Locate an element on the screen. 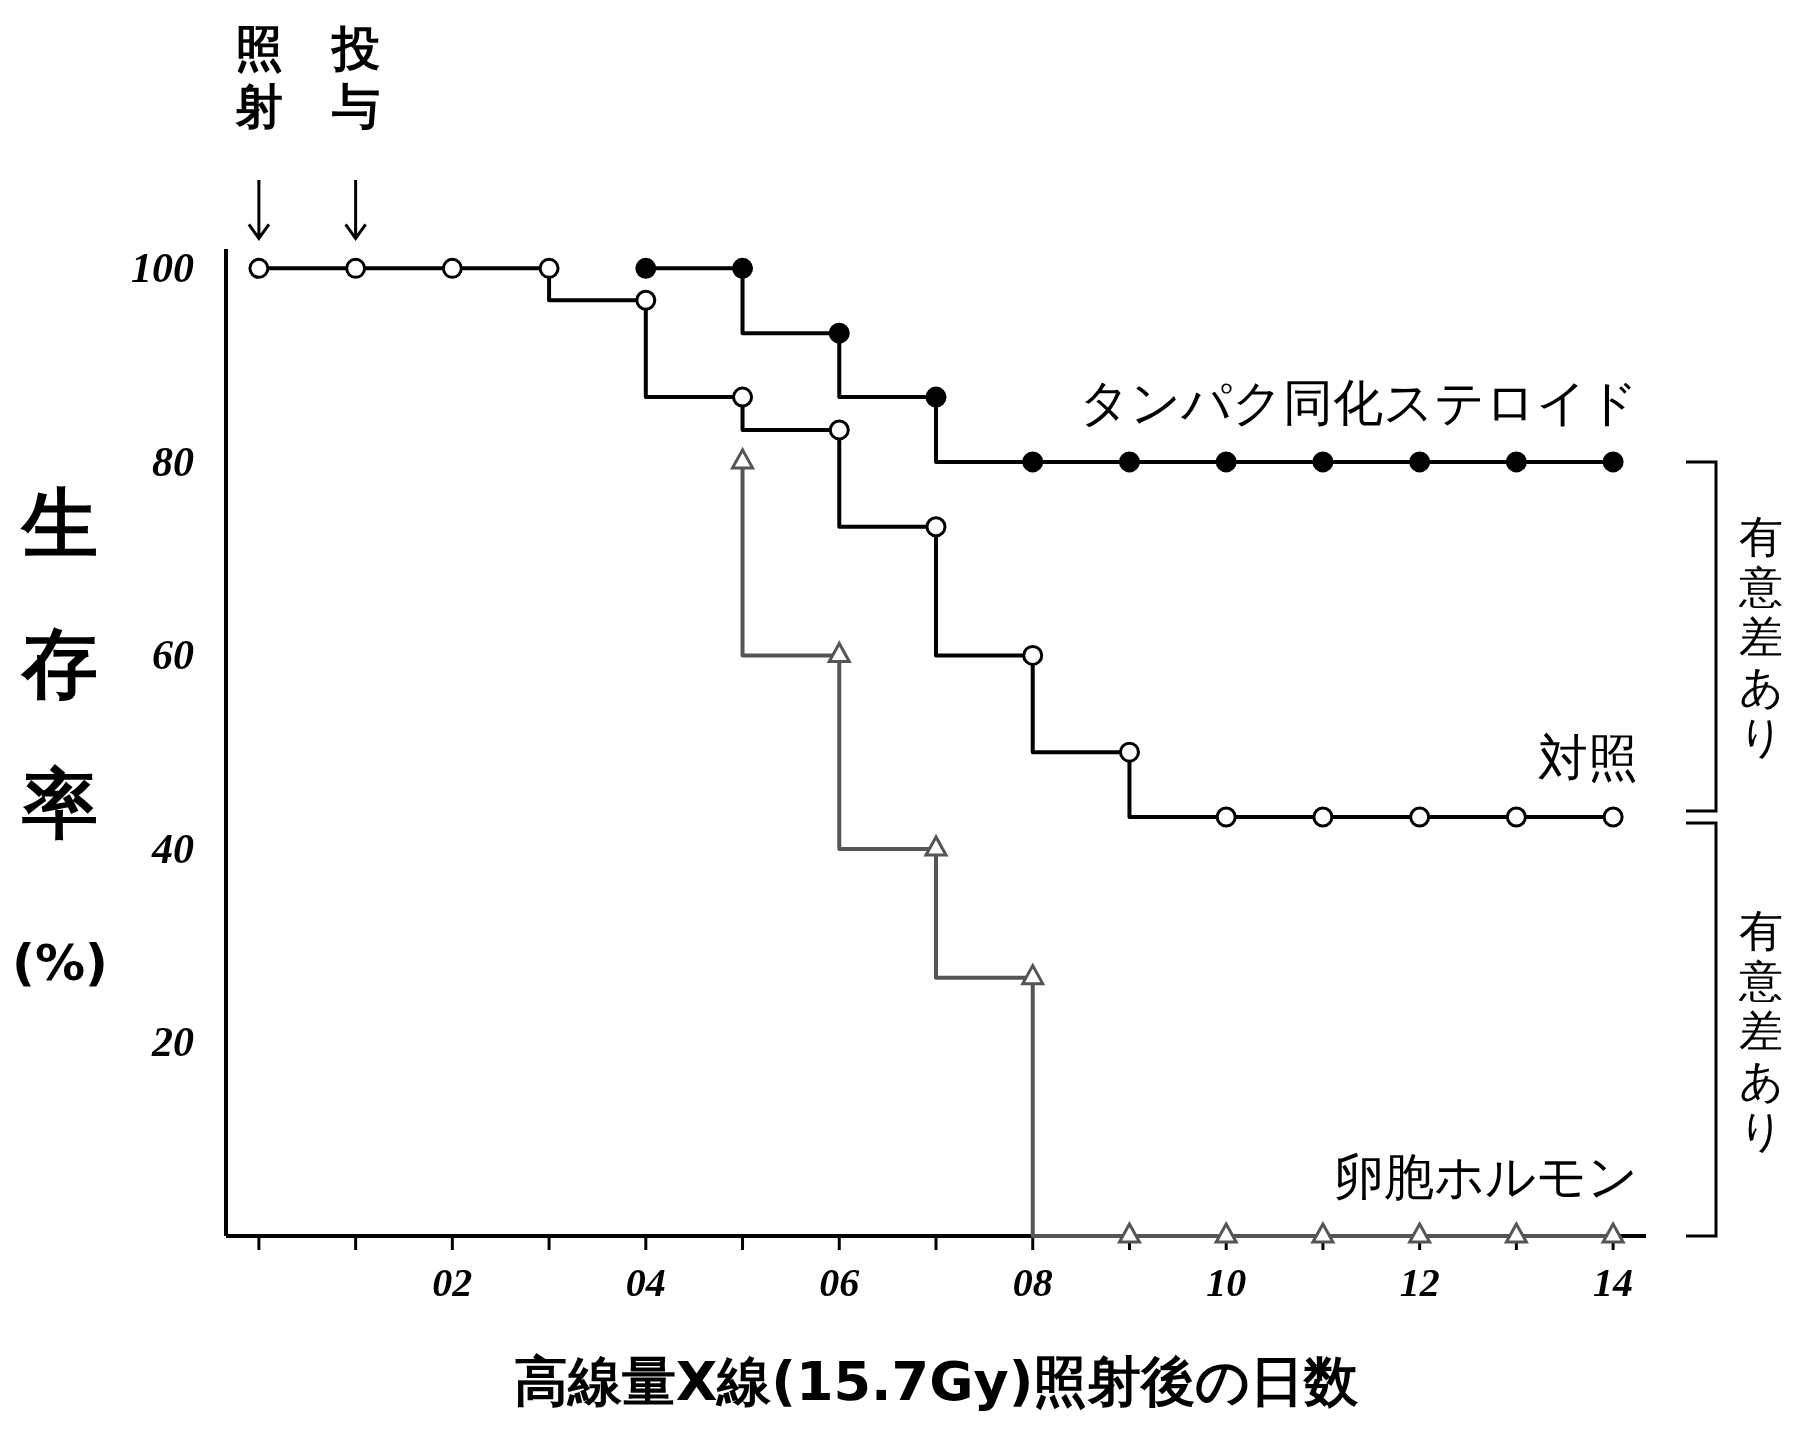  annotation: 照射 is located at coordinates (258, 77).